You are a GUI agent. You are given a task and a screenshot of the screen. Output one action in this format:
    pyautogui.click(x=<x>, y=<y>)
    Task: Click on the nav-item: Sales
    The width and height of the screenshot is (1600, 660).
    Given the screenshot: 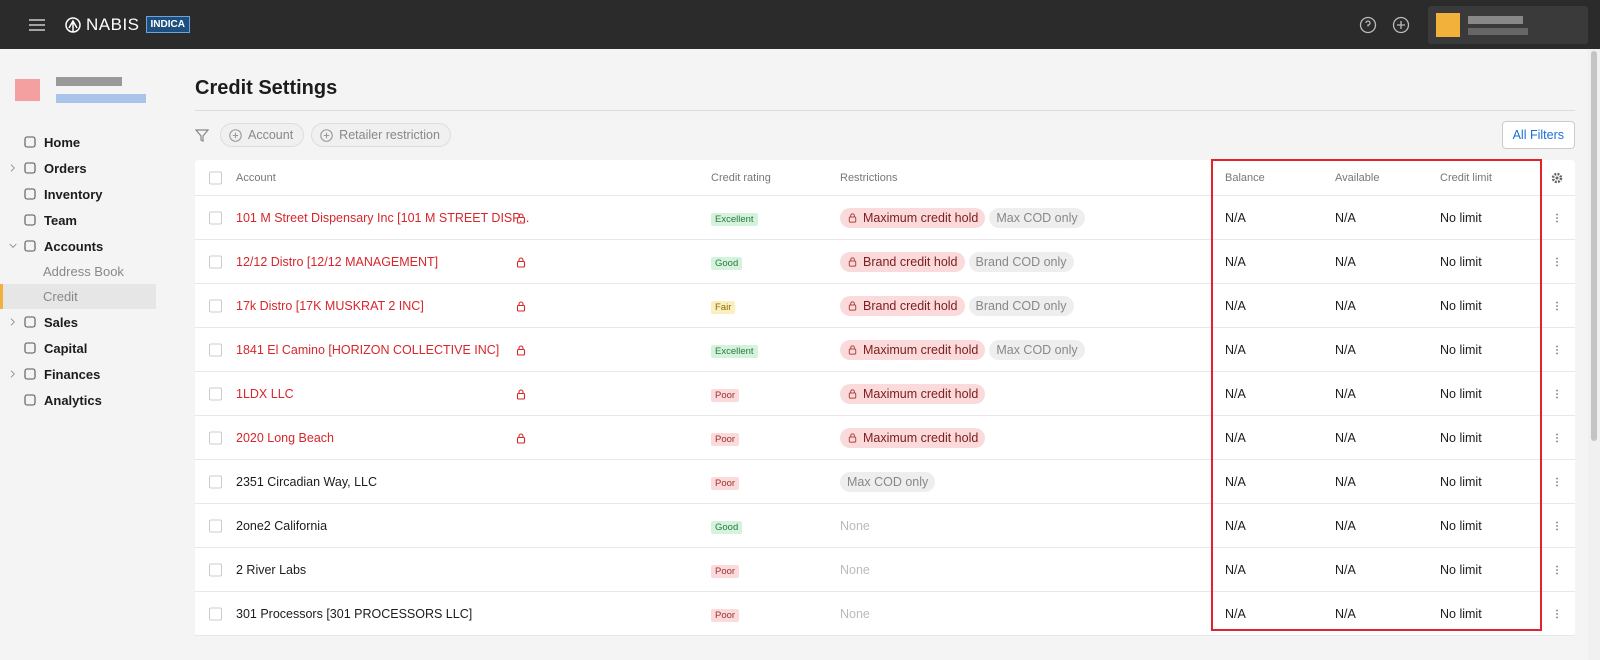 What is the action you would take?
    pyautogui.click(x=88, y=322)
    